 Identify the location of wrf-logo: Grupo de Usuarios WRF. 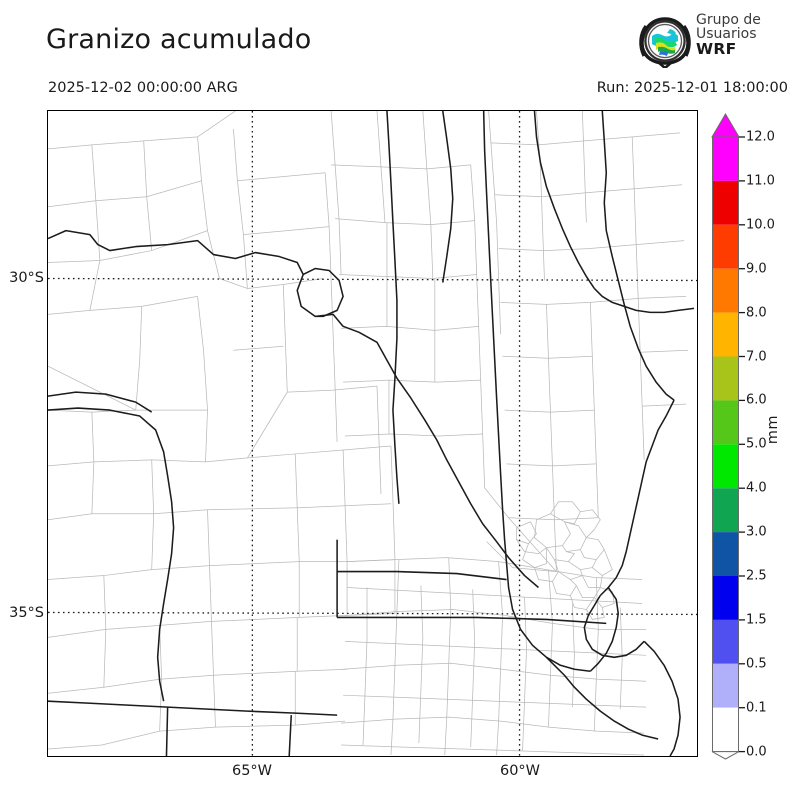
(716, 41).